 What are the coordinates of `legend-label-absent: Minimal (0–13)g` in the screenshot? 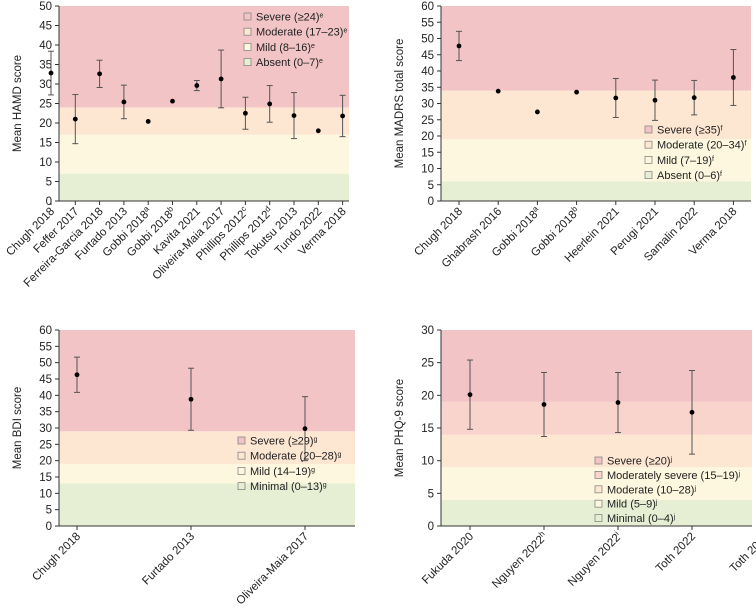 It's located at (288, 487).